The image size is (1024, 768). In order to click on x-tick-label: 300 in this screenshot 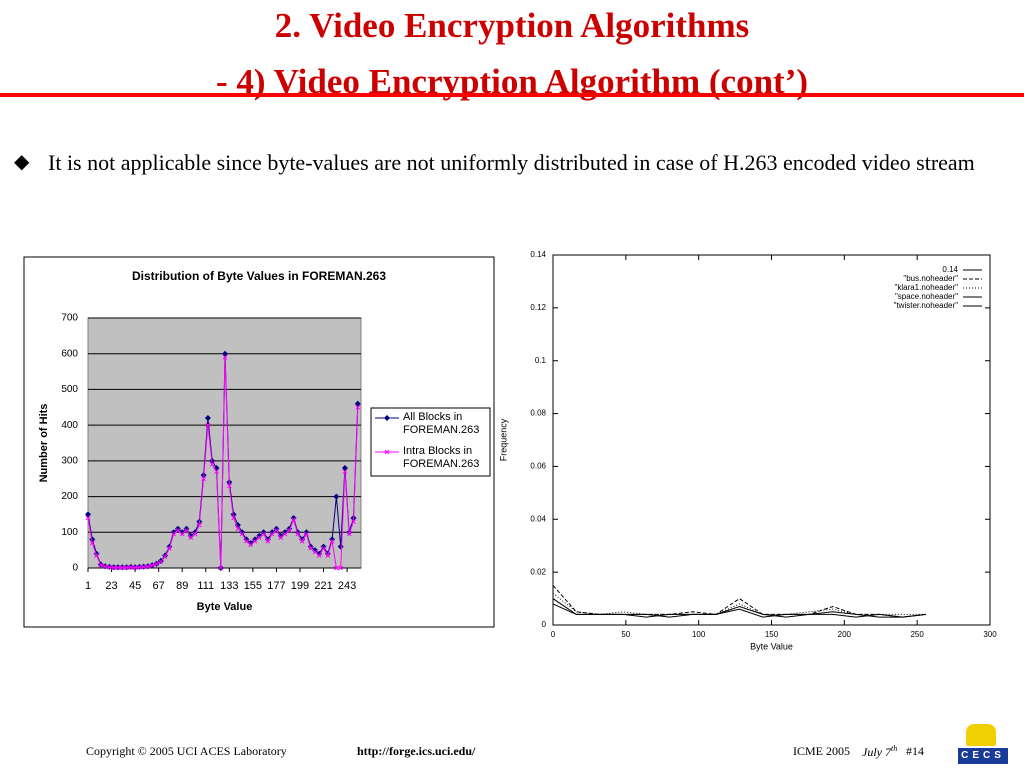, I will do `click(990, 634)`.